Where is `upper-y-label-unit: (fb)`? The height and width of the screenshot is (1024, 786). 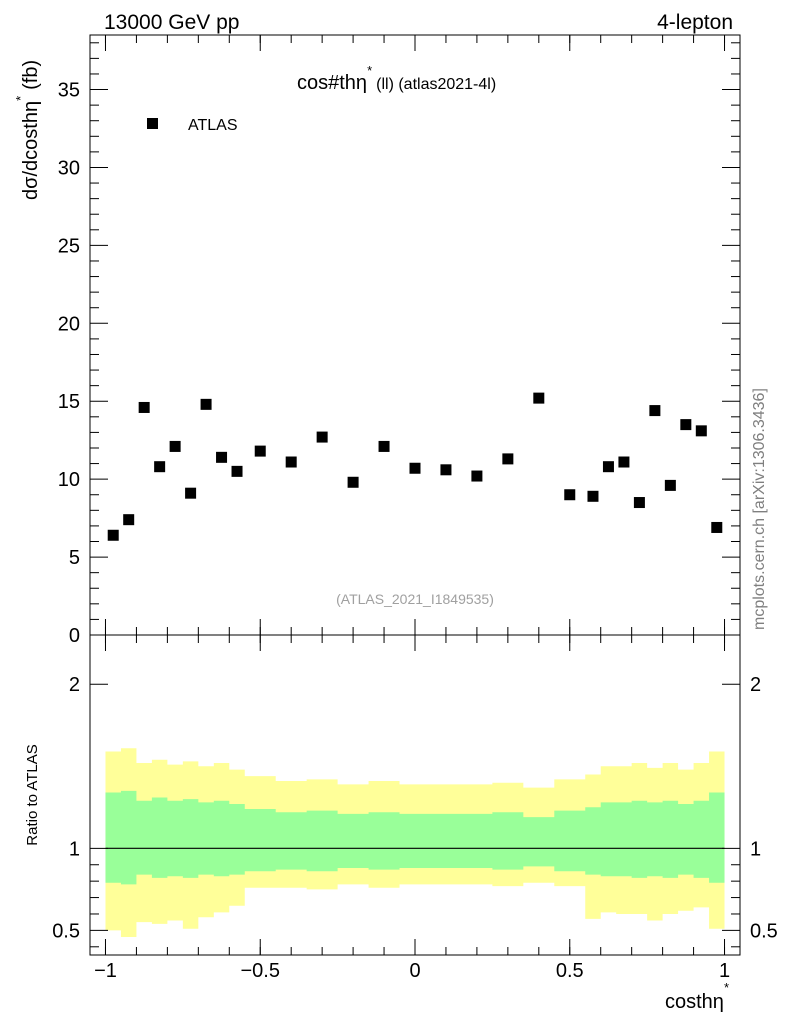
upper-y-label-unit: (fb) is located at coordinates (31, 75).